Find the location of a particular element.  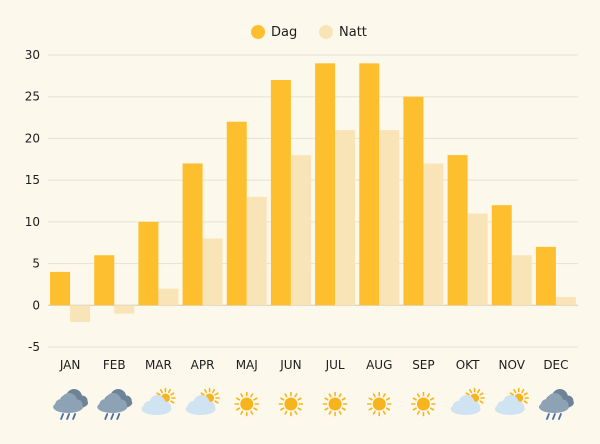

x-tick-label: SEP is located at coordinates (423, 365).